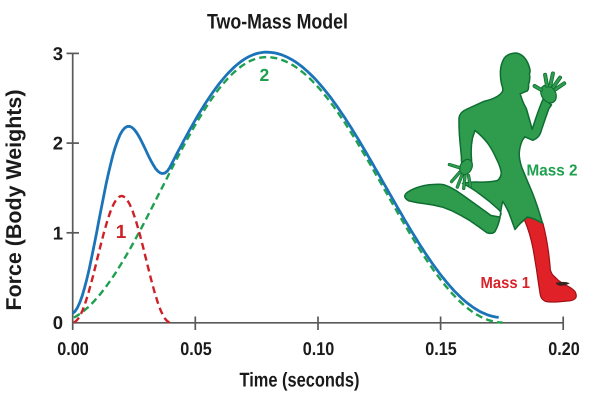 This screenshot has width=600, height=400. What do you see at coordinates (319, 348) in the screenshot?
I see `svg-text: 0.10` at bounding box center [319, 348].